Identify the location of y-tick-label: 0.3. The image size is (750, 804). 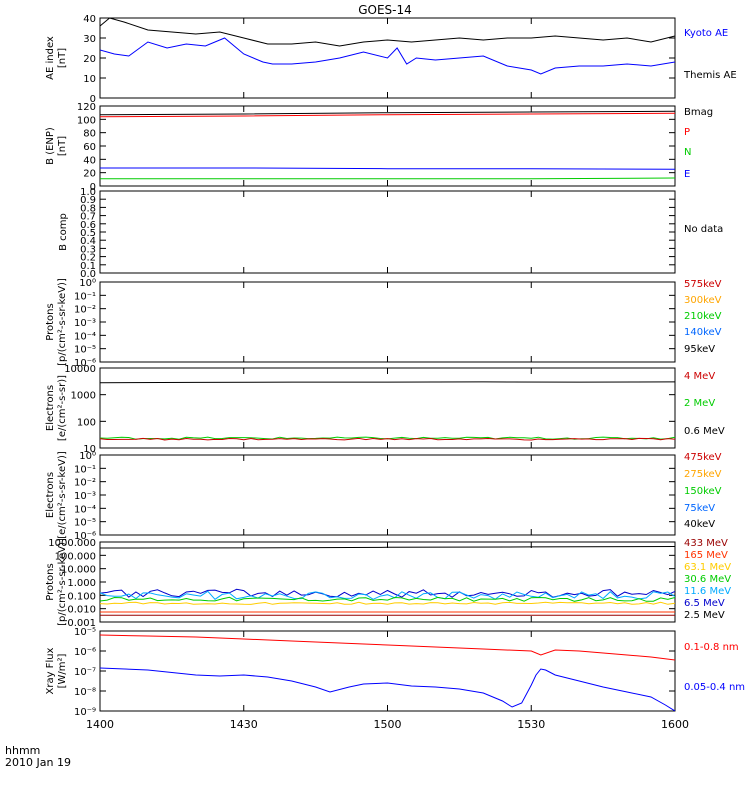
(88, 249).